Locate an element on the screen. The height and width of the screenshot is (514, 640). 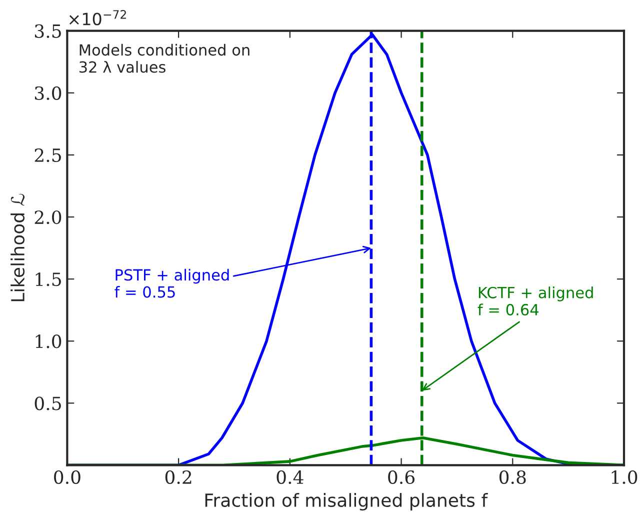
annotation: Models conditioned on 32 λ values is located at coordinates (165, 58).